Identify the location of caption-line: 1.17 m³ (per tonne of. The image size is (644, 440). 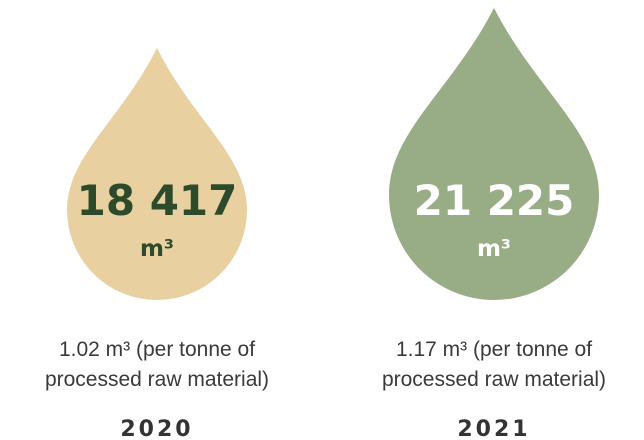
(494, 349).